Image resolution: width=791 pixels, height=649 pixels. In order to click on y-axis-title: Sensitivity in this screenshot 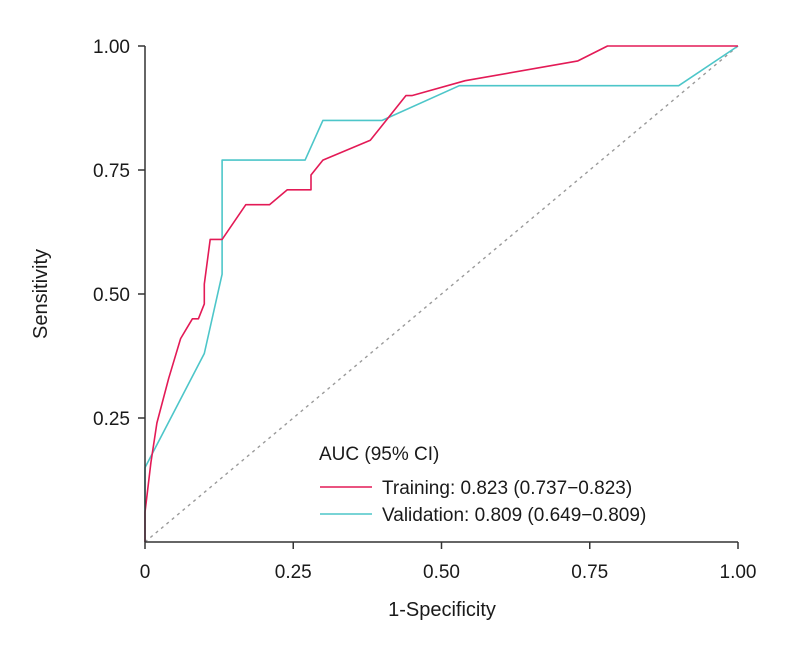, I will do `click(41, 294)`.